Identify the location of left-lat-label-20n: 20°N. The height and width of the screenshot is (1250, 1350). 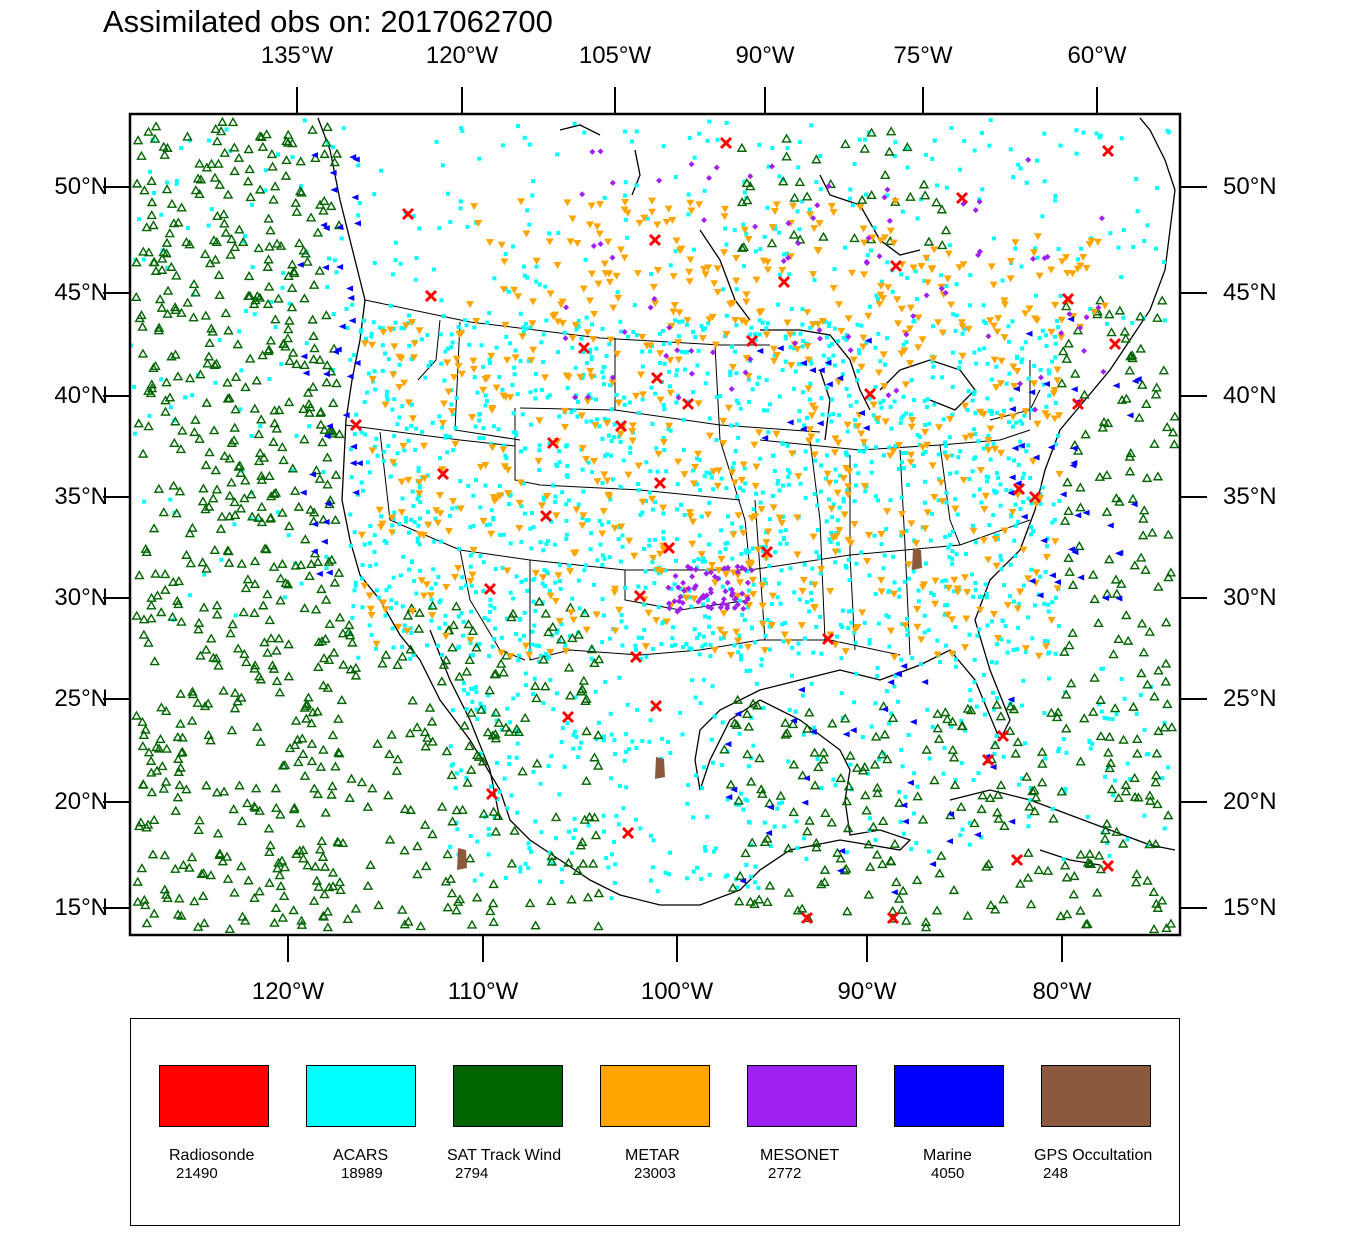
(81, 801).